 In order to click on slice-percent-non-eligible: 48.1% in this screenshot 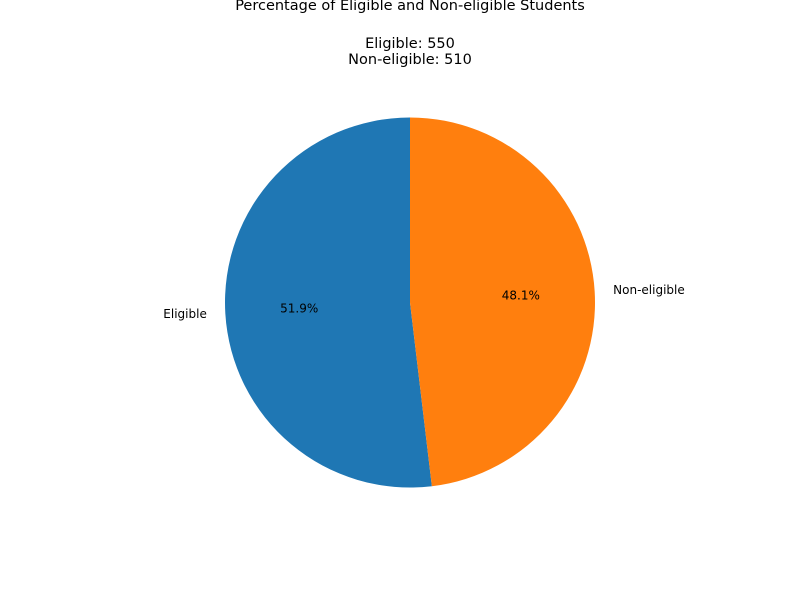, I will do `click(521, 295)`.